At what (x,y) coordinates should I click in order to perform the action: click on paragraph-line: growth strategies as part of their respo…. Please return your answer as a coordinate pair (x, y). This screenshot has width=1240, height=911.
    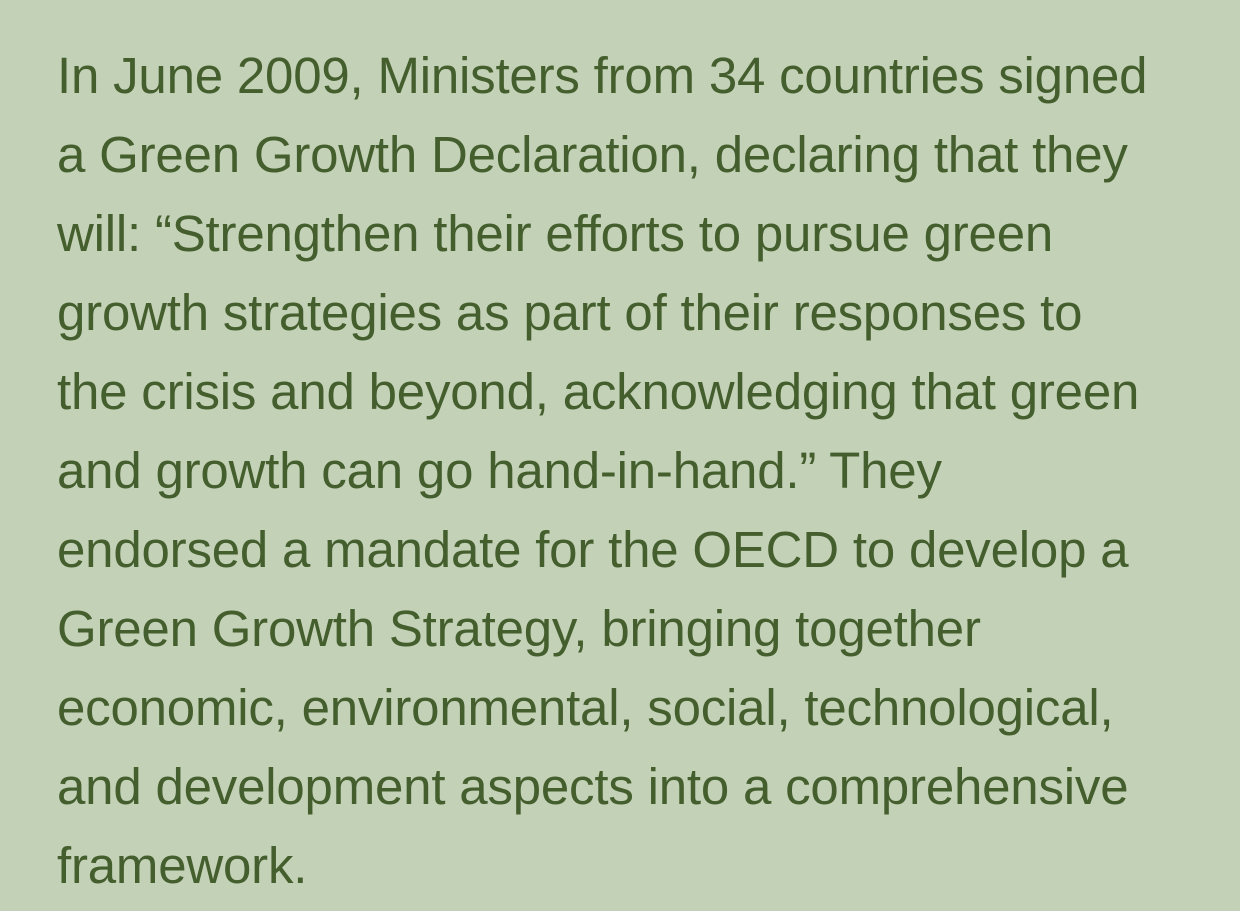
    Looking at the image, I should click on (570, 312).